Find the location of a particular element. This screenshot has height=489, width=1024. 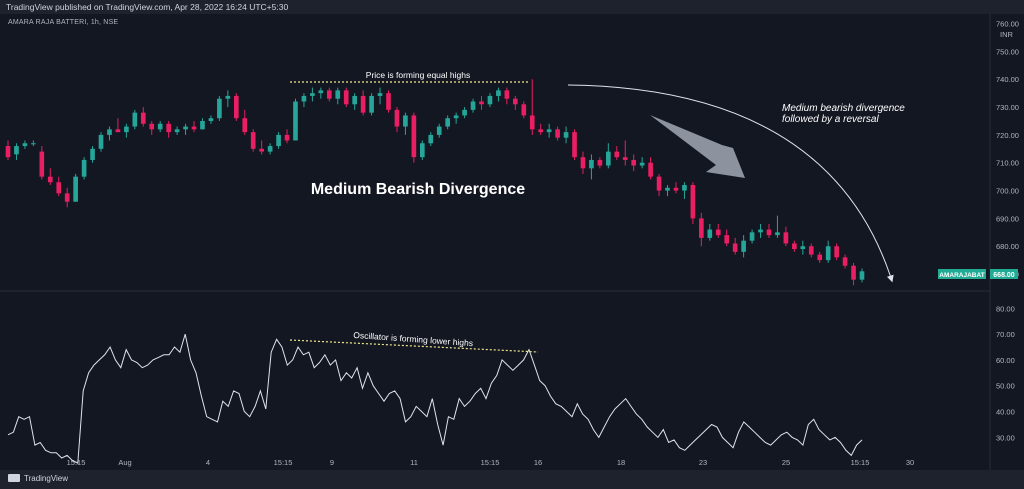

reversal-note-line-1: Medium bearish divergence is located at coordinates (843, 108).